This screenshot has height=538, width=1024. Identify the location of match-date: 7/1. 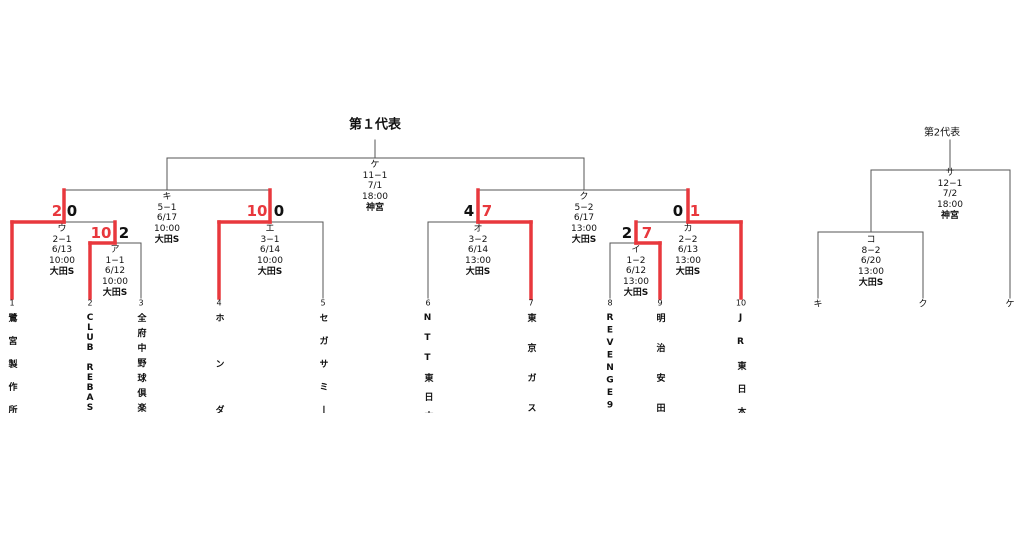
(375, 186).